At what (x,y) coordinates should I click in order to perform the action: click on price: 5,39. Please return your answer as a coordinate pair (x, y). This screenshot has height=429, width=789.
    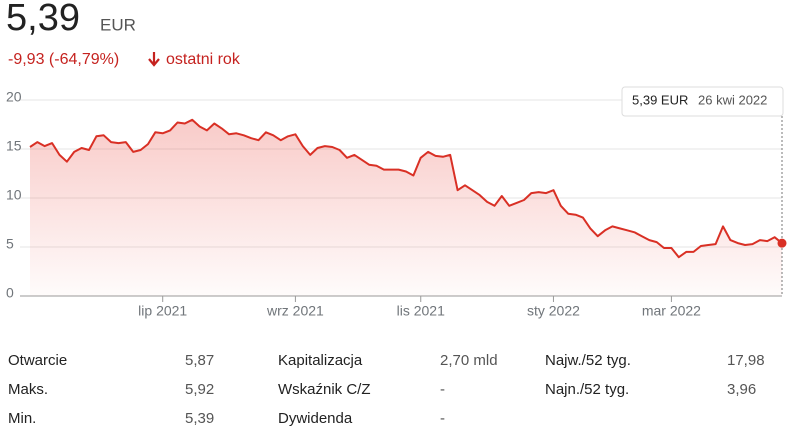
    Looking at the image, I should click on (43, 19).